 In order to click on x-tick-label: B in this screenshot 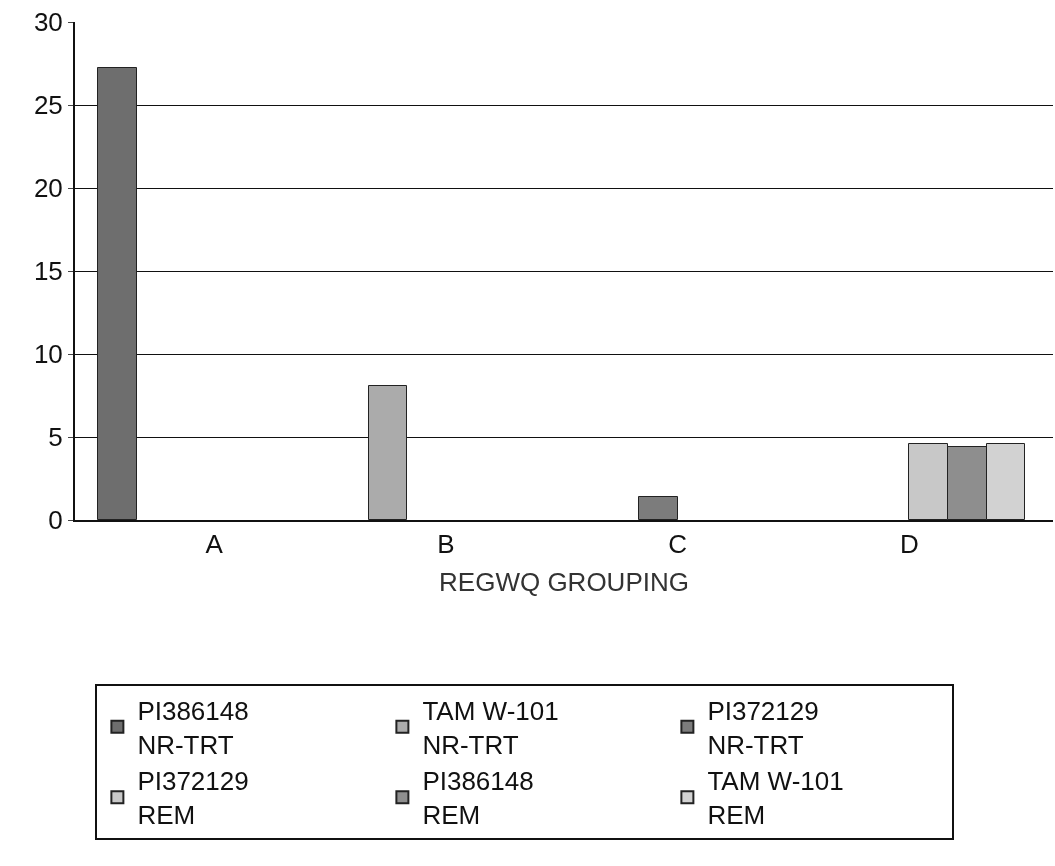, I will do `click(446, 544)`.